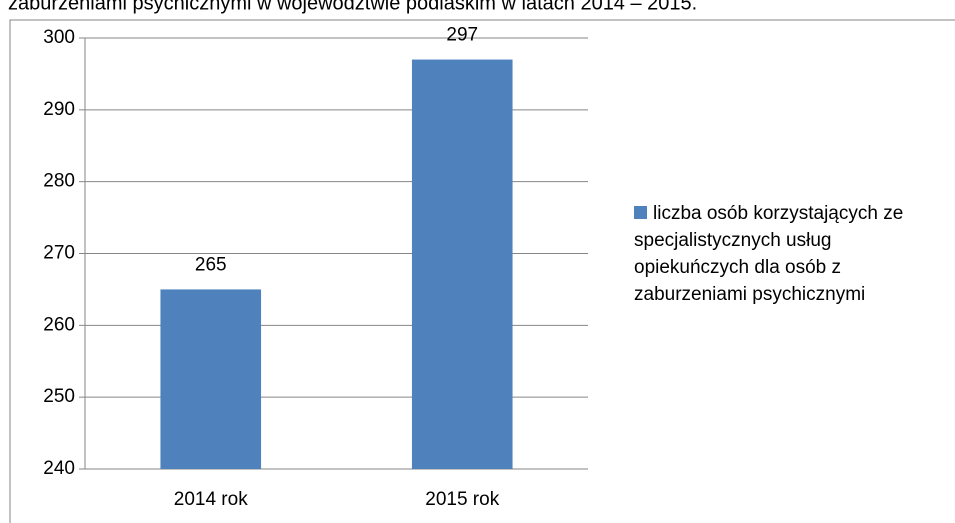 Image resolution: width=955 pixels, height=523 pixels. Describe the element at coordinates (59, 396) in the screenshot. I see `y-tick-label: 250` at that location.